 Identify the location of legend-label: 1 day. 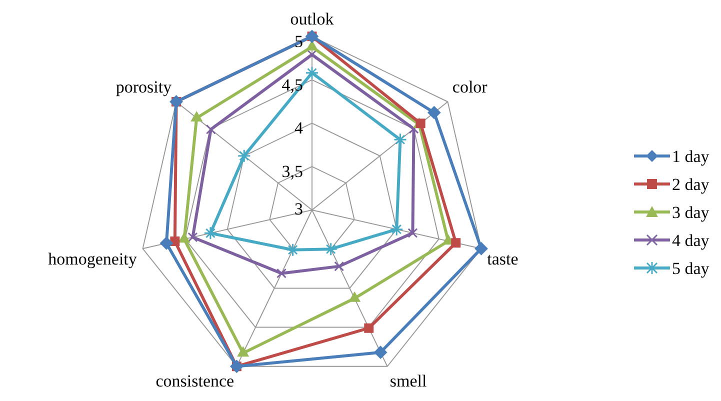
(691, 156).